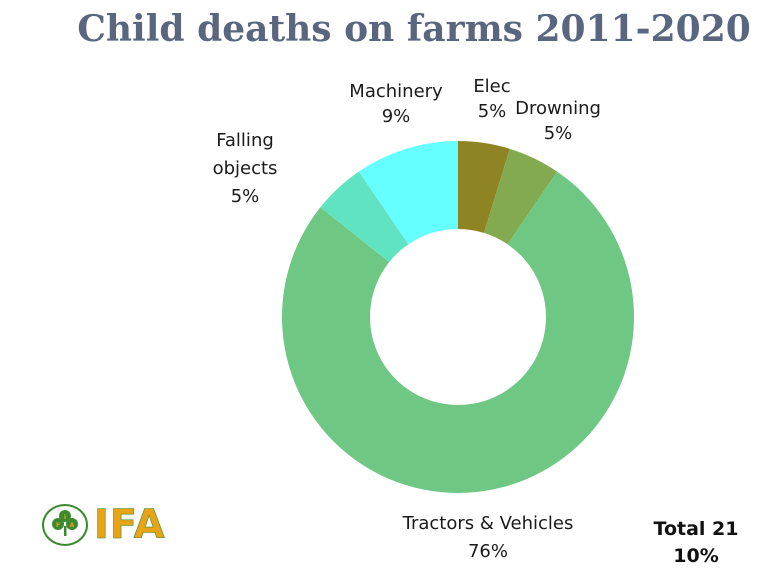  Describe the element at coordinates (58, 525) in the screenshot. I see `svg-text: F` at that location.